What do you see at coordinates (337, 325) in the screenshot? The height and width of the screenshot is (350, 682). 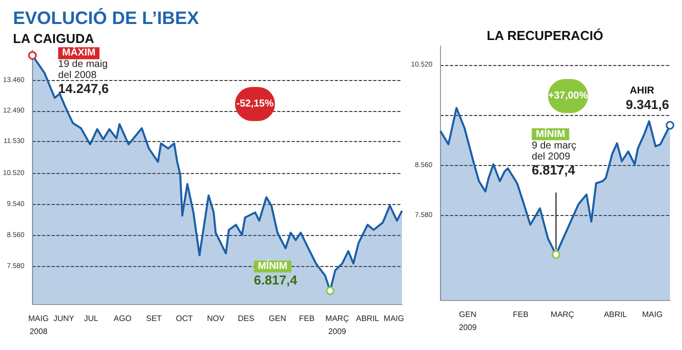 I see `x-tick-label: MARÇ 2009` at bounding box center [337, 325].